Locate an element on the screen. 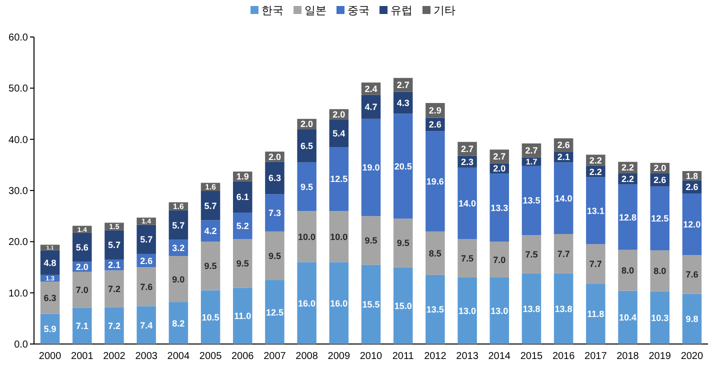 The image size is (716, 372). x-tick-label: 2010 is located at coordinates (371, 356).